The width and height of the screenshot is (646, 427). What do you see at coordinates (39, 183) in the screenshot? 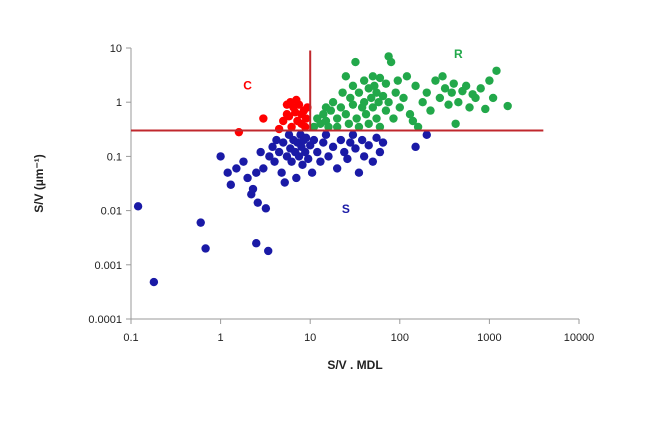
I see `y-axis-title: S/V (µm⁻¹)` at bounding box center [39, 183].